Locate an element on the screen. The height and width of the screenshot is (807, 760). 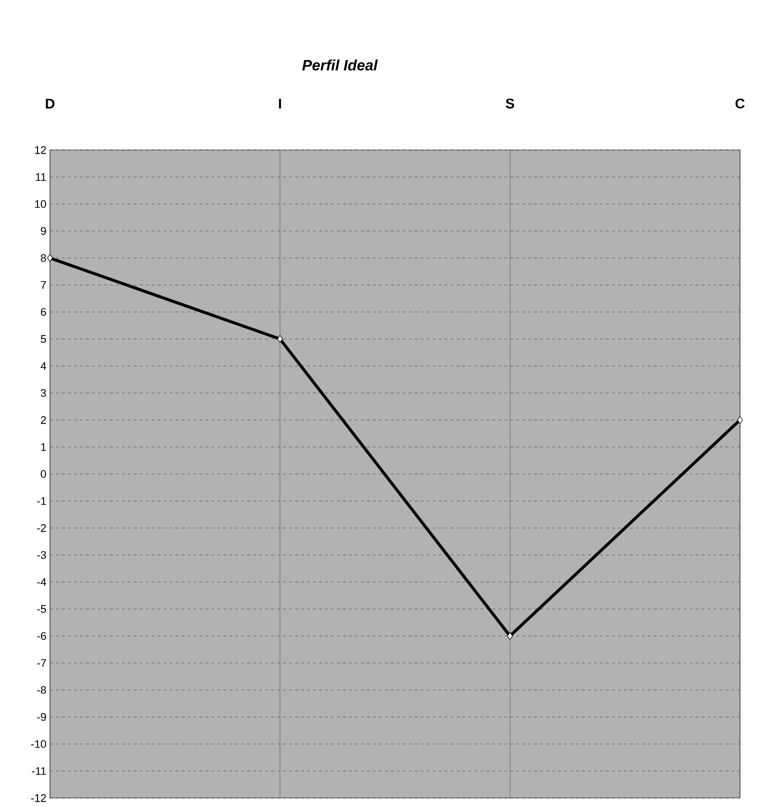
y-tick-label: 5 is located at coordinates (43, 339).